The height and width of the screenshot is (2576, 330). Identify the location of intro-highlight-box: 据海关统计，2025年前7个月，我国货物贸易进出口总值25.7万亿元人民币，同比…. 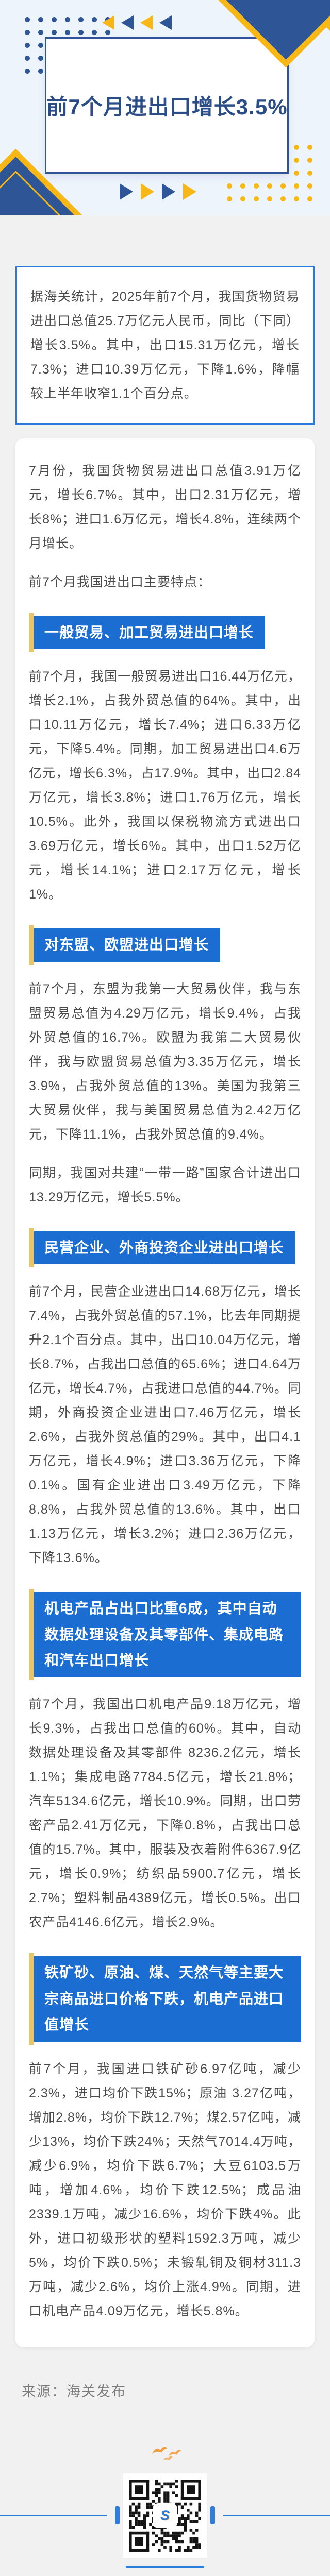
(165, 345).